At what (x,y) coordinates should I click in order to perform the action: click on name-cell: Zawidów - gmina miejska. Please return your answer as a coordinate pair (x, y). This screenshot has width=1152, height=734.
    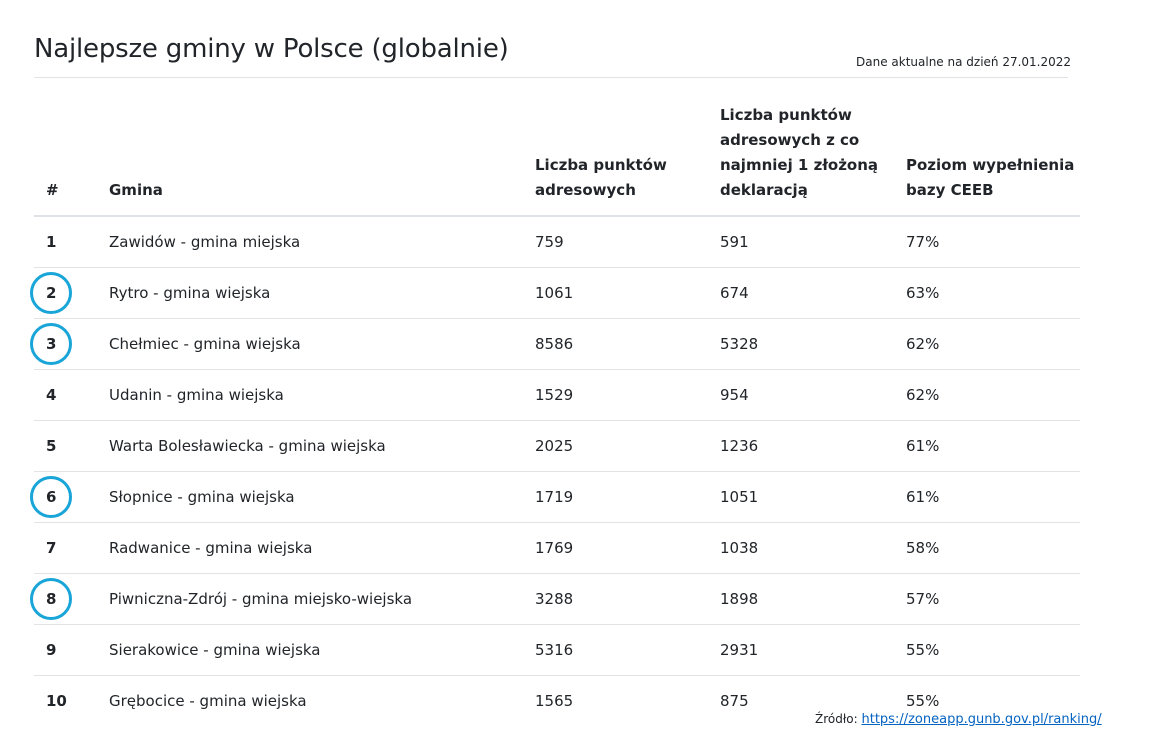
    Looking at the image, I should click on (322, 242).